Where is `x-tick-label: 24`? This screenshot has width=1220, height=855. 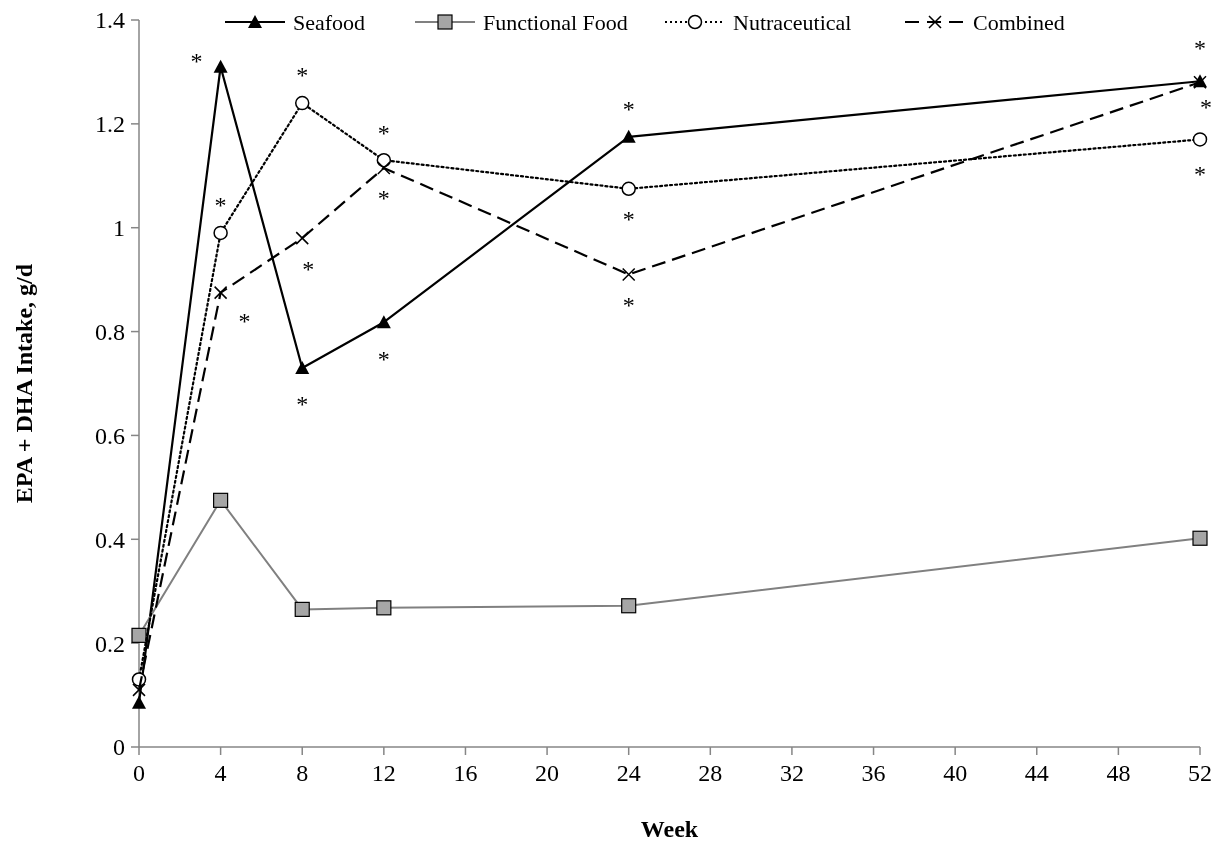 x-tick-label: 24 is located at coordinates (628, 773).